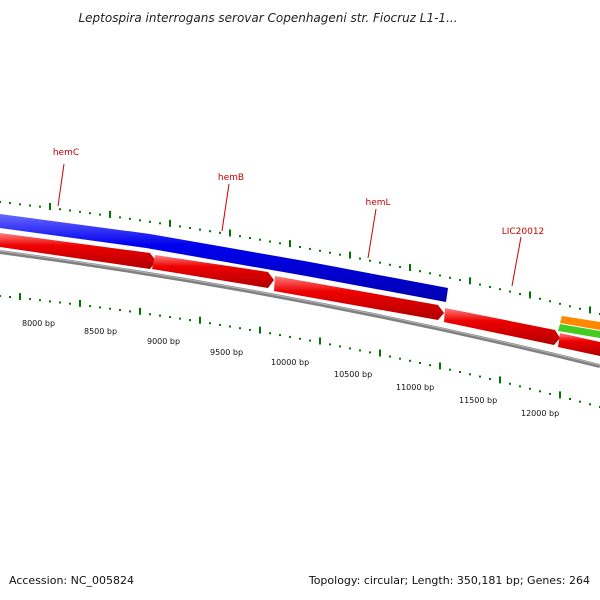  What do you see at coordinates (478, 400) in the screenshot?
I see `scale-label: 11500 bp` at bounding box center [478, 400].